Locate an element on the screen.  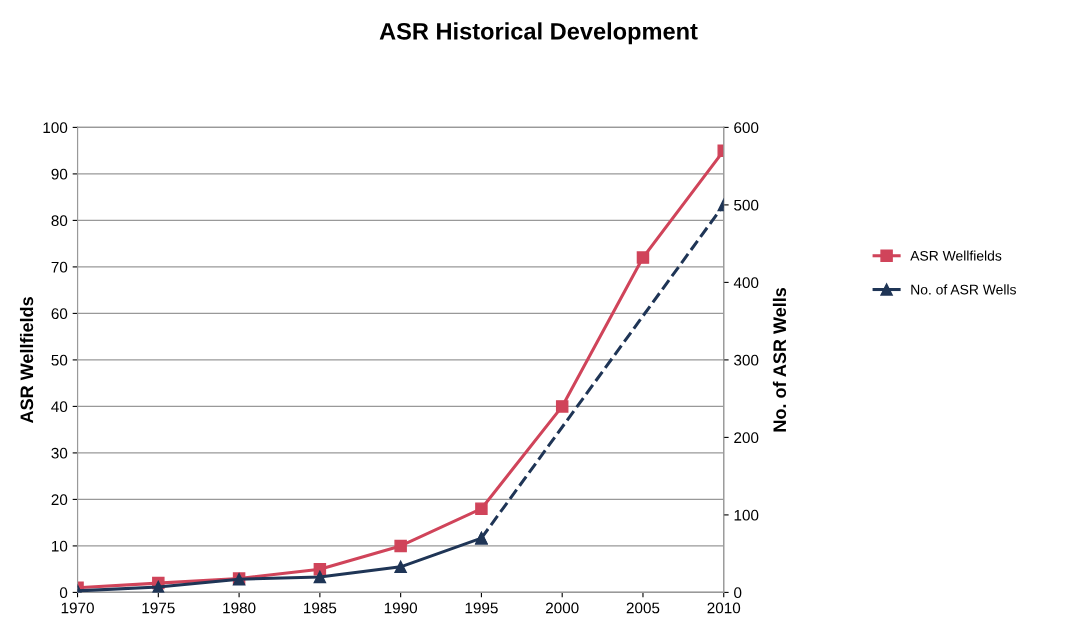
y-tick-label: 70 is located at coordinates (59, 267).